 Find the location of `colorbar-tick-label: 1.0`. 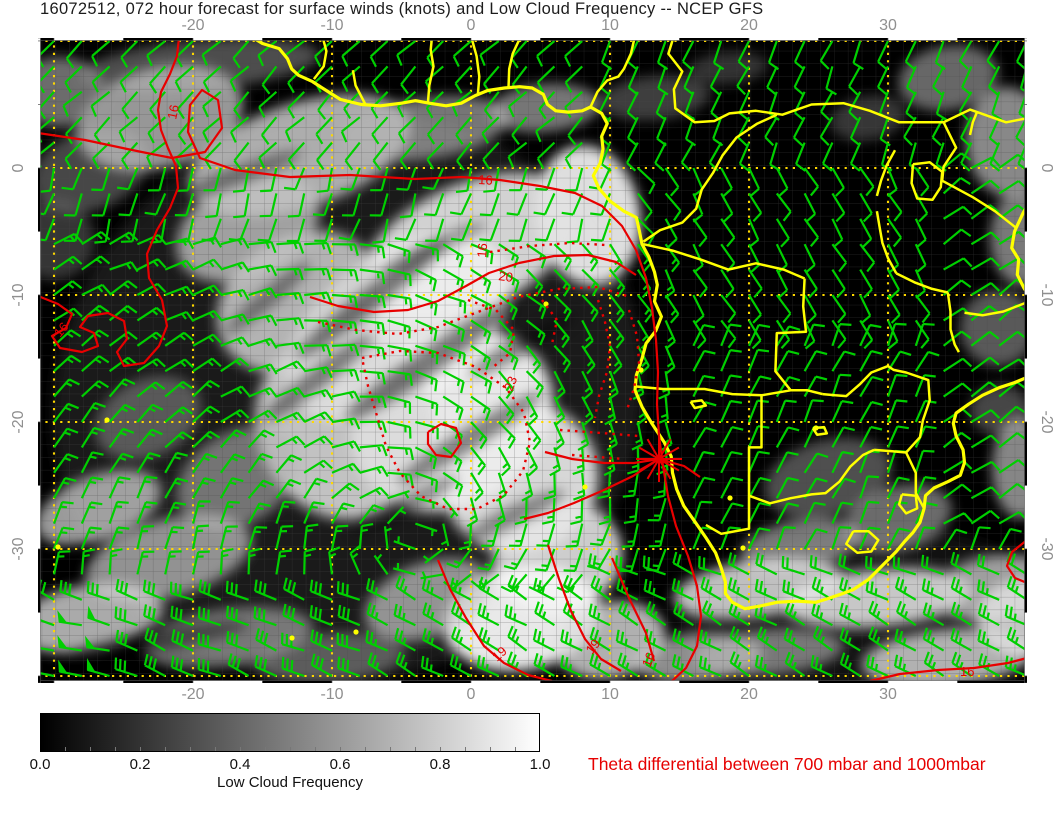

colorbar-tick-label: 1.0 is located at coordinates (540, 764).